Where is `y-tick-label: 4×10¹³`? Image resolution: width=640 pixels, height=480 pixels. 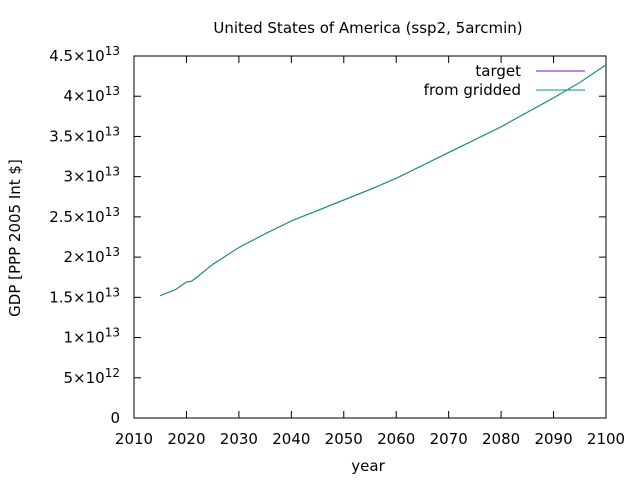
y-tick-label: 4×10¹³ is located at coordinates (92, 94).